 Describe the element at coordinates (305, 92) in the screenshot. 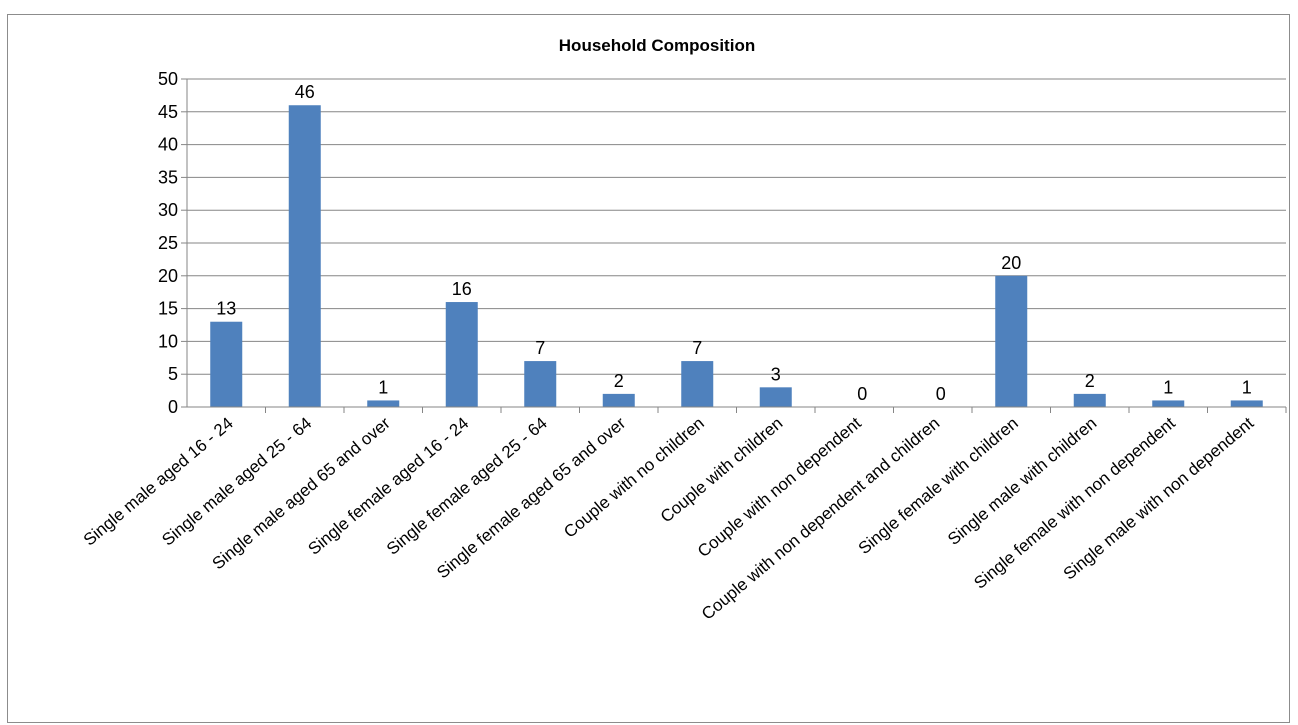

I see `data-label: 46` at that location.